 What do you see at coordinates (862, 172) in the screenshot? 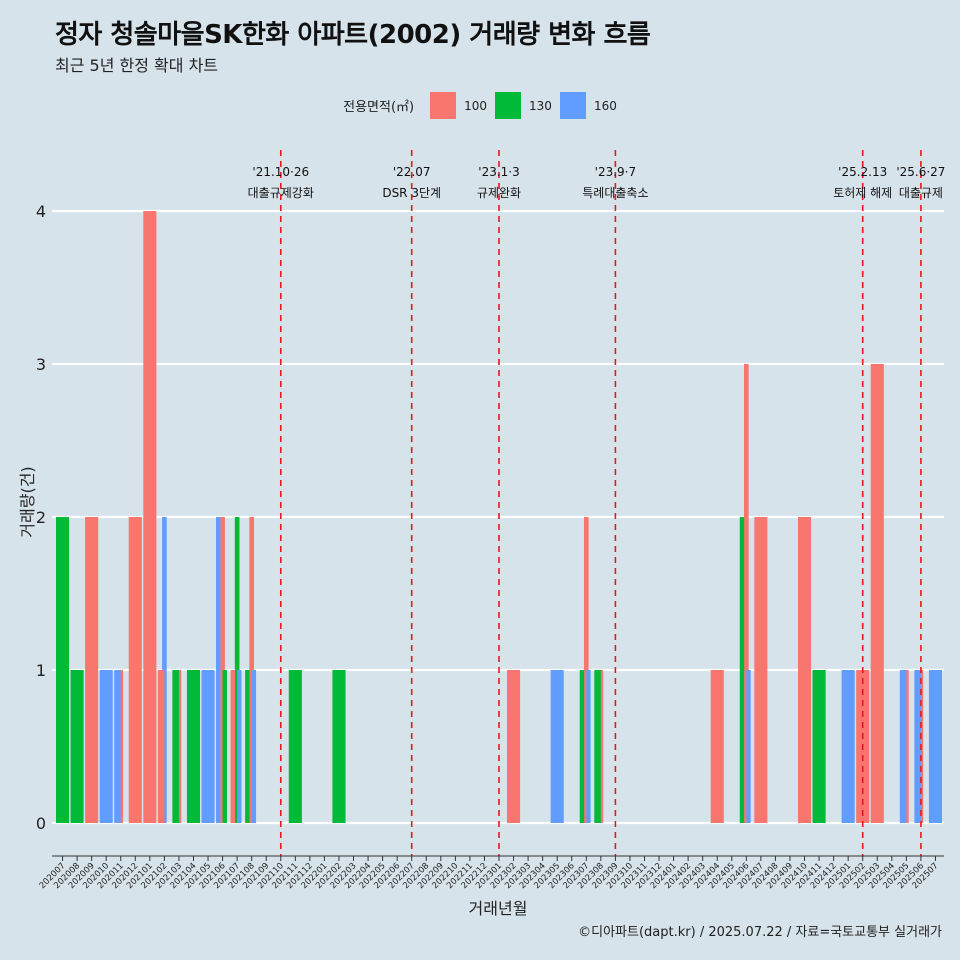
I see `event-date: '25.2.13` at bounding box center [862, 172].